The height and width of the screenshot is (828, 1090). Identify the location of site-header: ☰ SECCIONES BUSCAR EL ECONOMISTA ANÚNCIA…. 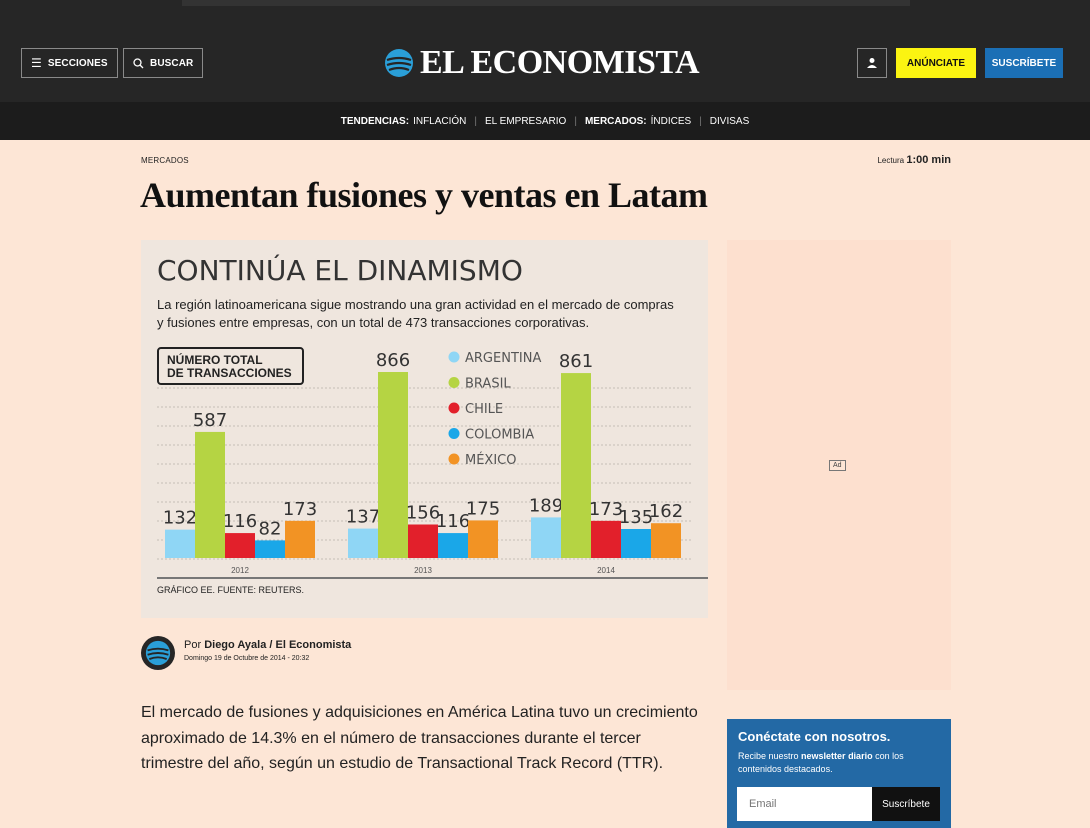
(545, 58).